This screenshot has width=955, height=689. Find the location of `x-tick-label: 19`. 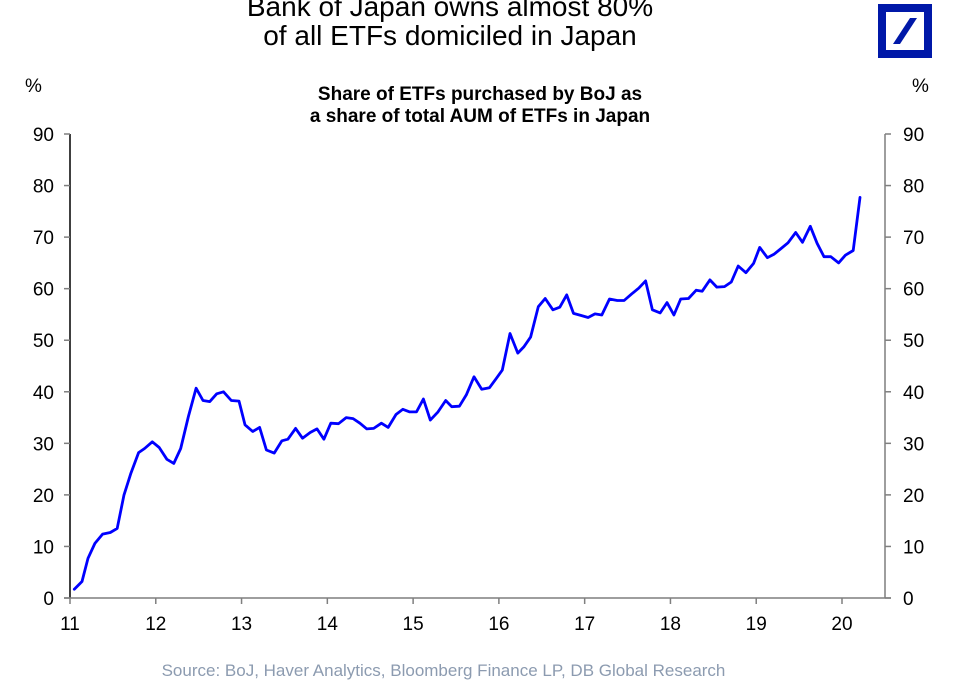

x-tick-label: 19 is located at coordinates (756, 624).